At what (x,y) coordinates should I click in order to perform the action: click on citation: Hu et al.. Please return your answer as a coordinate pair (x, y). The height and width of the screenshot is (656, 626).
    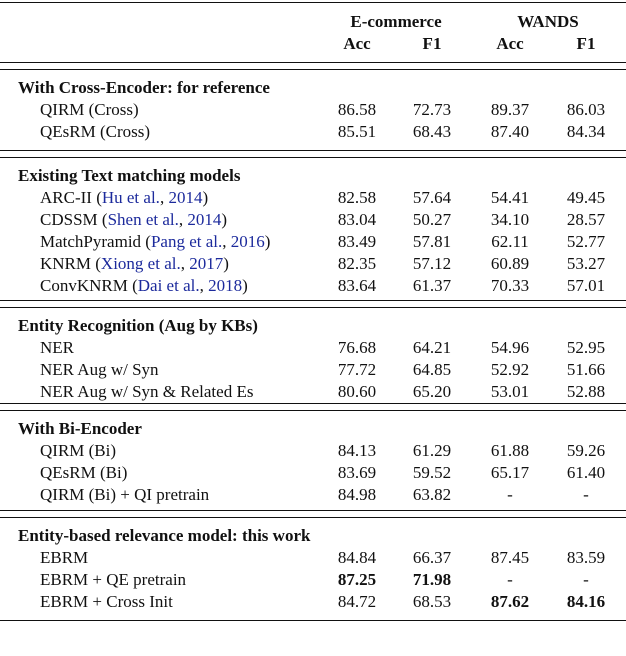
    Looking at the image, I should click on (130, 197).